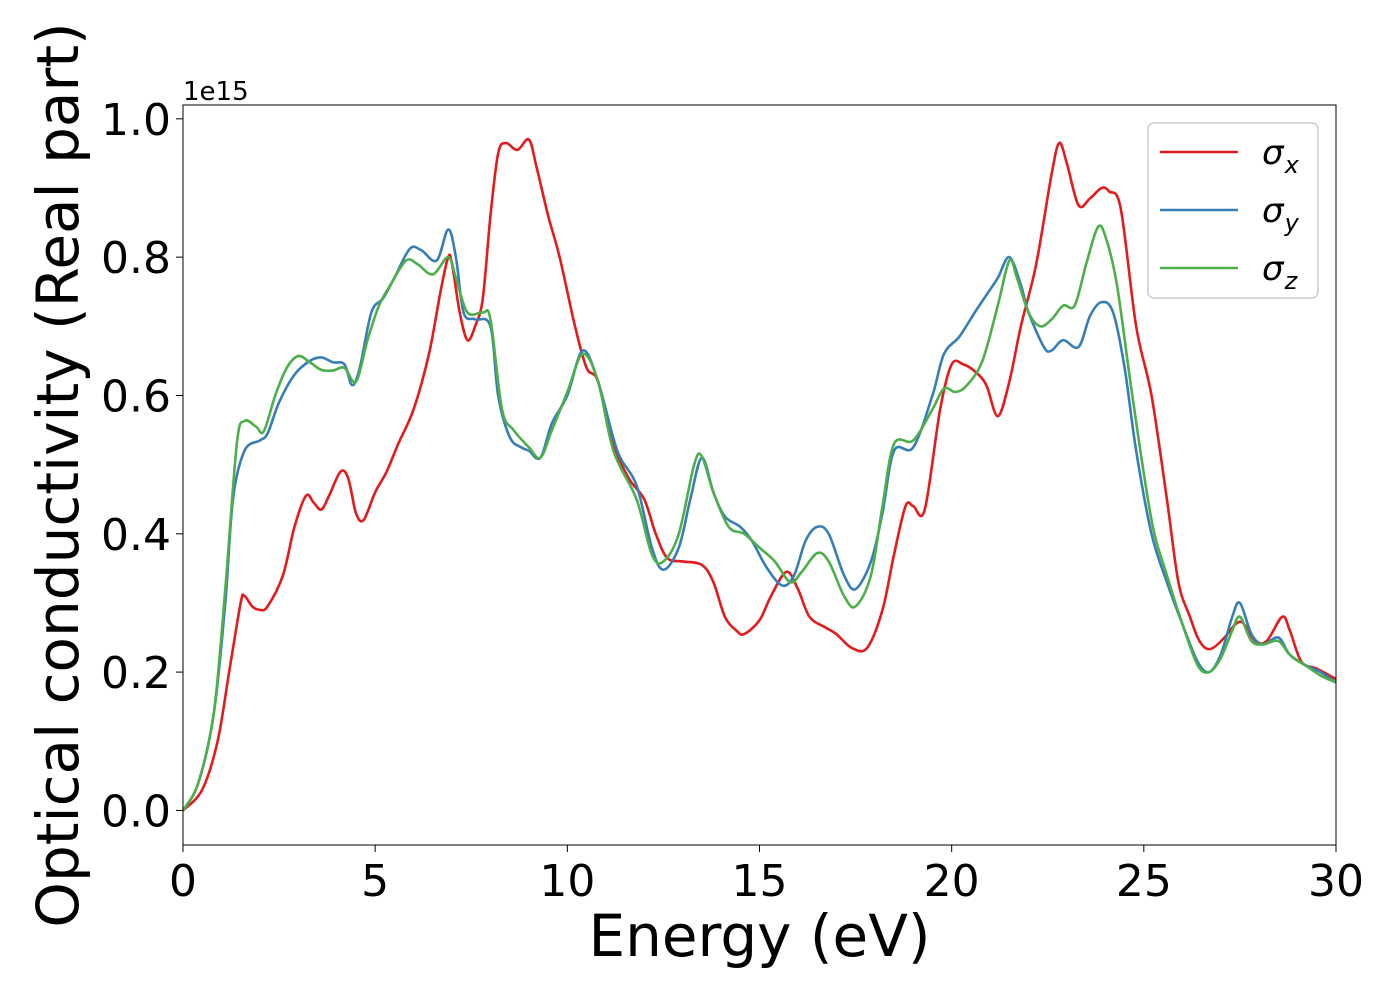 This screenshot has height=1000, width=1400. Describe the element at coordinates (142, 466) in the screenshot. I see `y-axis-ticks: 0.0 0.2 0.4 0.6 0.8 1.0` at that location.